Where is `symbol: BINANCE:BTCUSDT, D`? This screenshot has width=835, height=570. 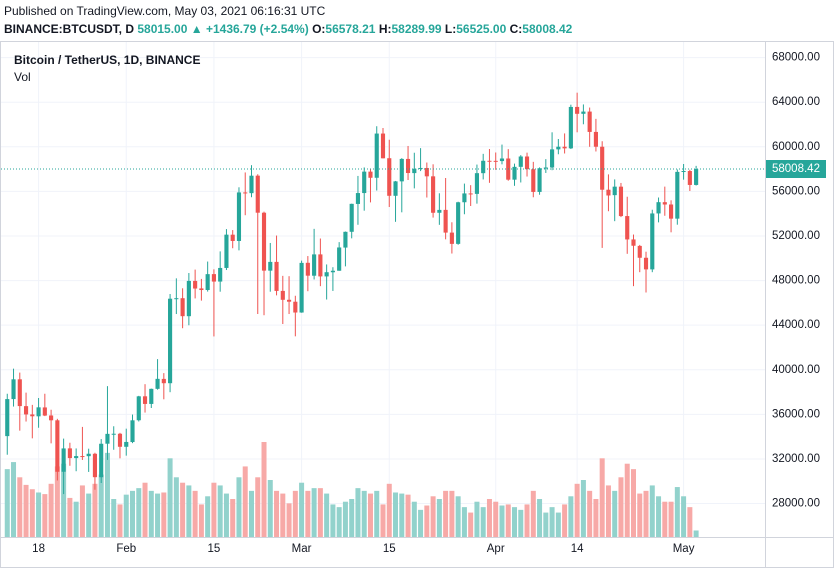 symbol: BINANCE:BTCUSDT, D is located at coordinates (69, 29).